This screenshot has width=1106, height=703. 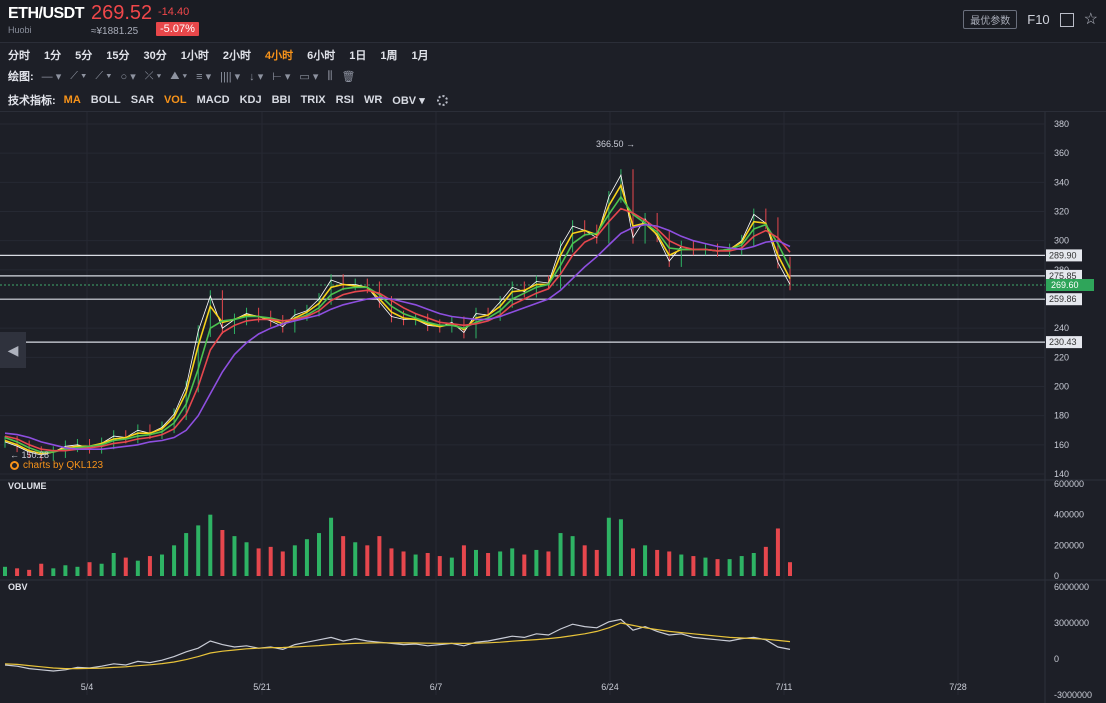 I want to click on x-tick-label: 5/4, so click(x=87, y=687).